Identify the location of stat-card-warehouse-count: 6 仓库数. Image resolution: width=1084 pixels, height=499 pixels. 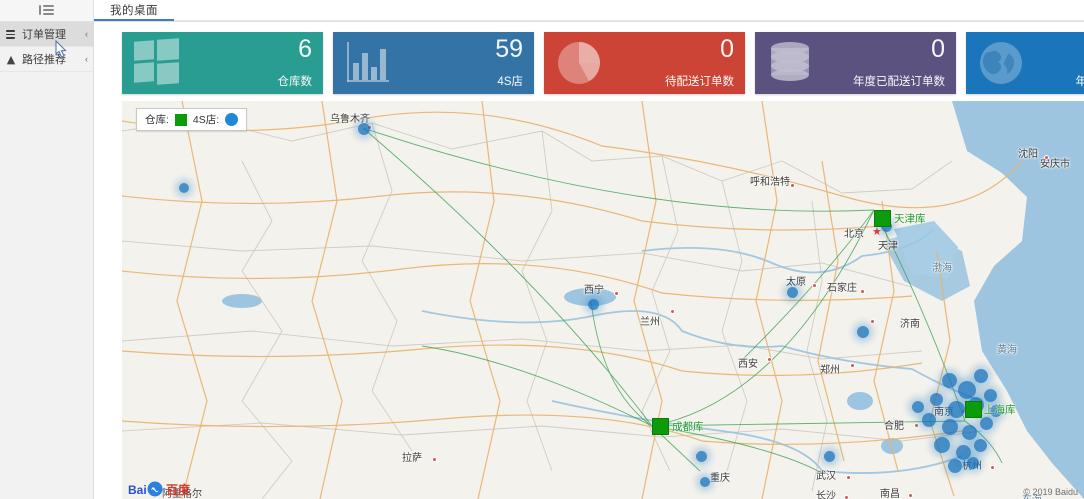
(222, 63).